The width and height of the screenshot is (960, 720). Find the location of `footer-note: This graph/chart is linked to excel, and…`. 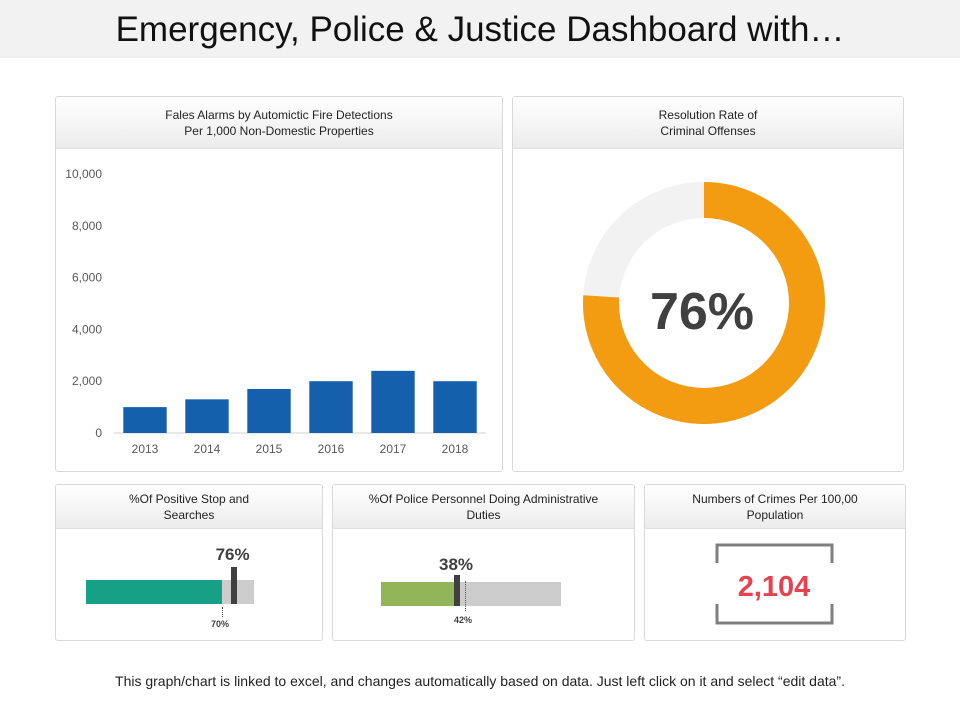

footer-note: This graph/chart is linked to excel, and… is located at coordinates (480, 681).